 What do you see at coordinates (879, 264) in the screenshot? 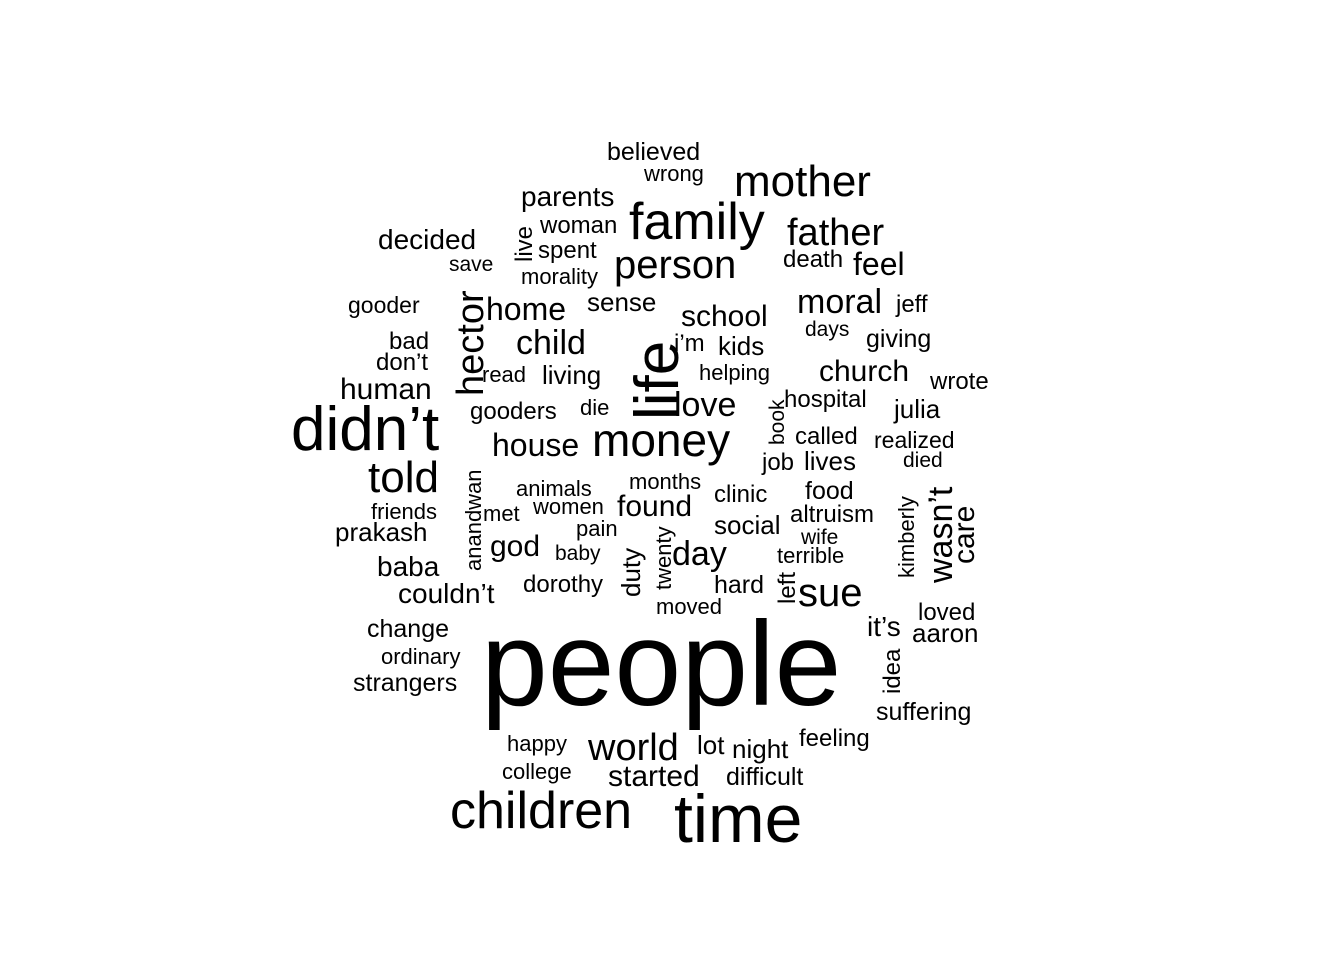
I see `word: feel` at bounding box center [879, 264].